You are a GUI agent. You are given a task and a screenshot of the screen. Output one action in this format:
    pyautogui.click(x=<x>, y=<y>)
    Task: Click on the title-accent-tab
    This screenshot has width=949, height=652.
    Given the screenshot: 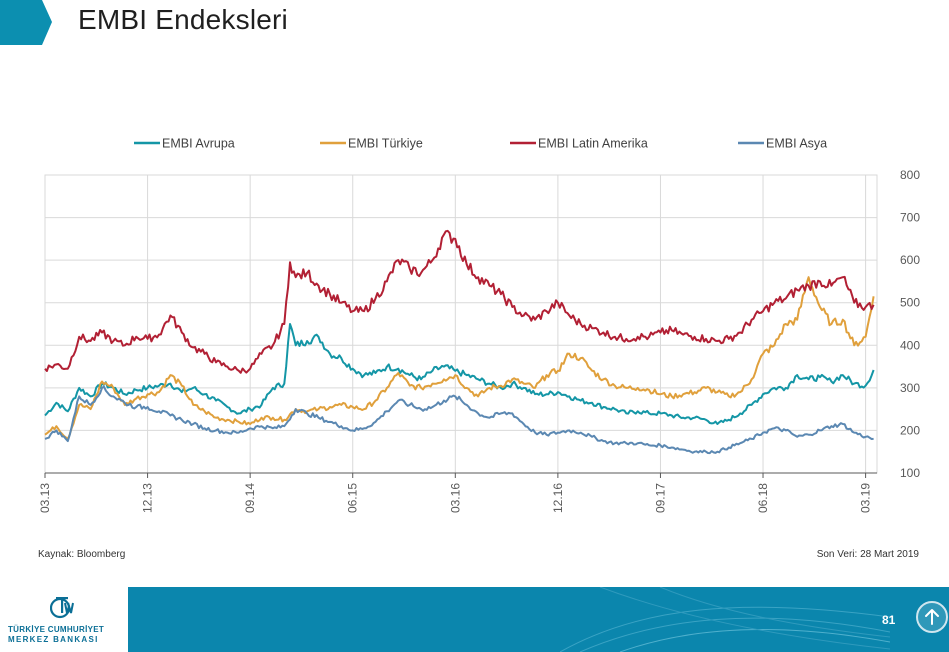 What is the action you would take?
    pyautogui.click(x=26, y=22)
    